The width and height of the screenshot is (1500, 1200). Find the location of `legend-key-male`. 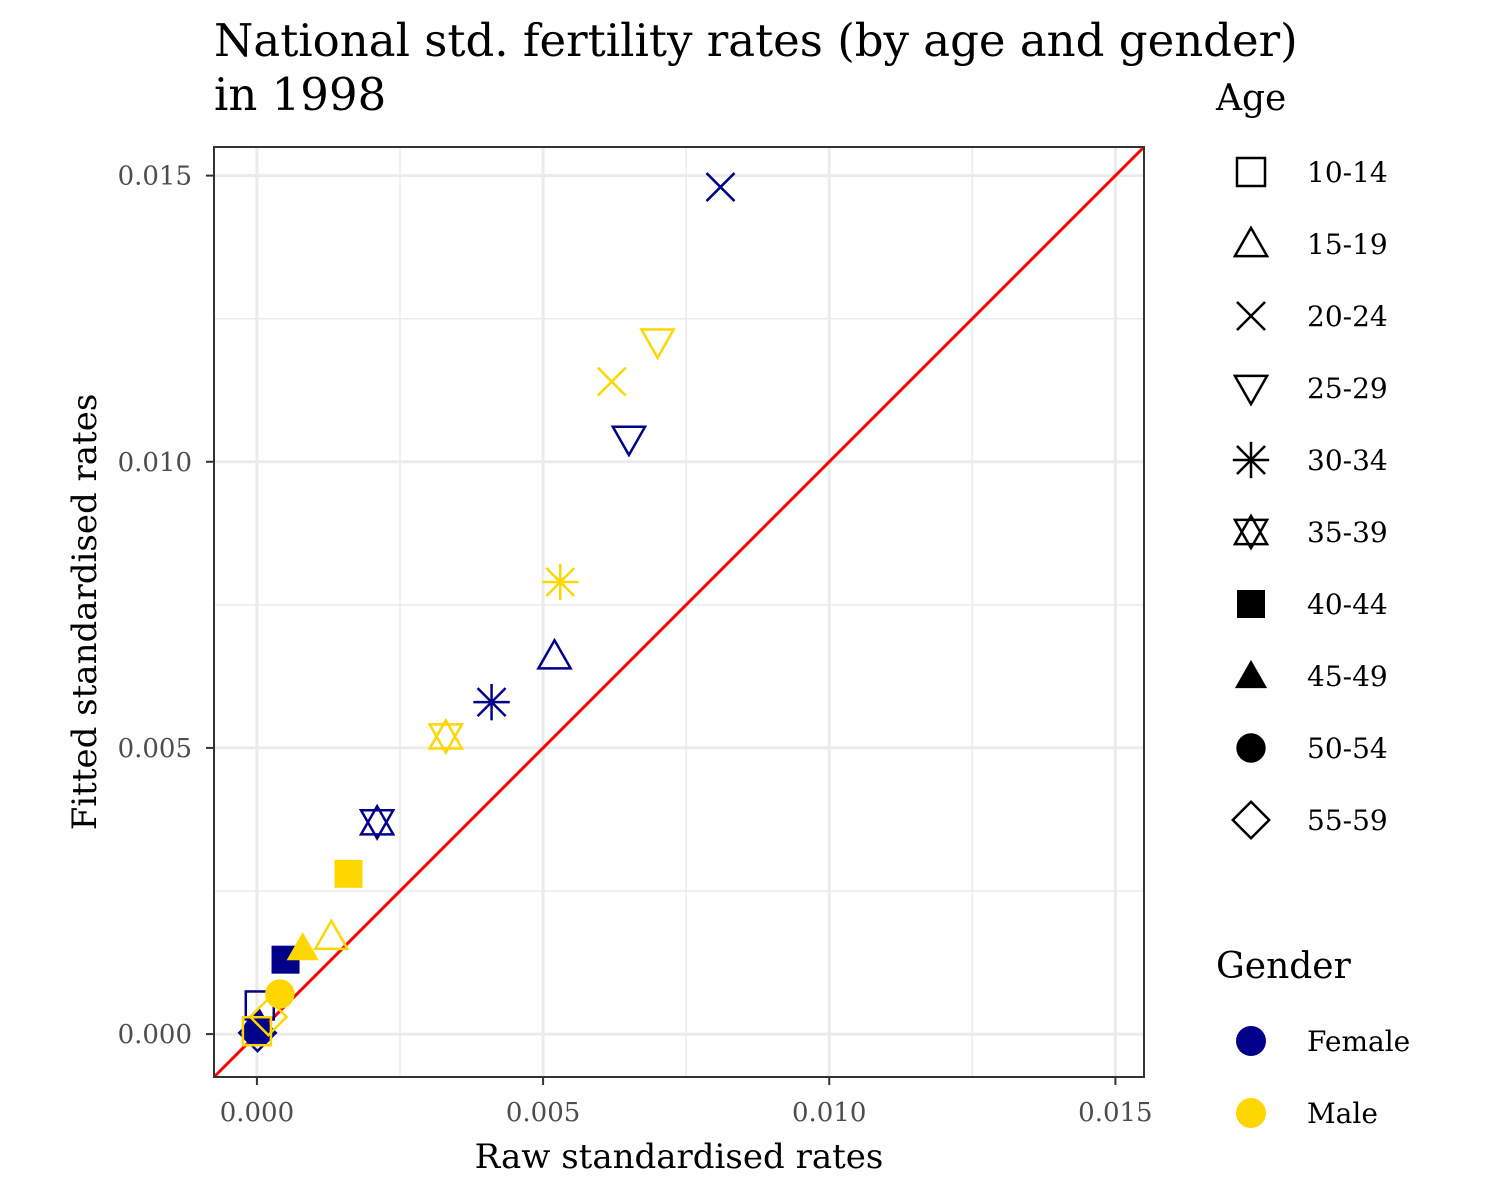

legend-key-male is located at coordinates (1251, 1113).